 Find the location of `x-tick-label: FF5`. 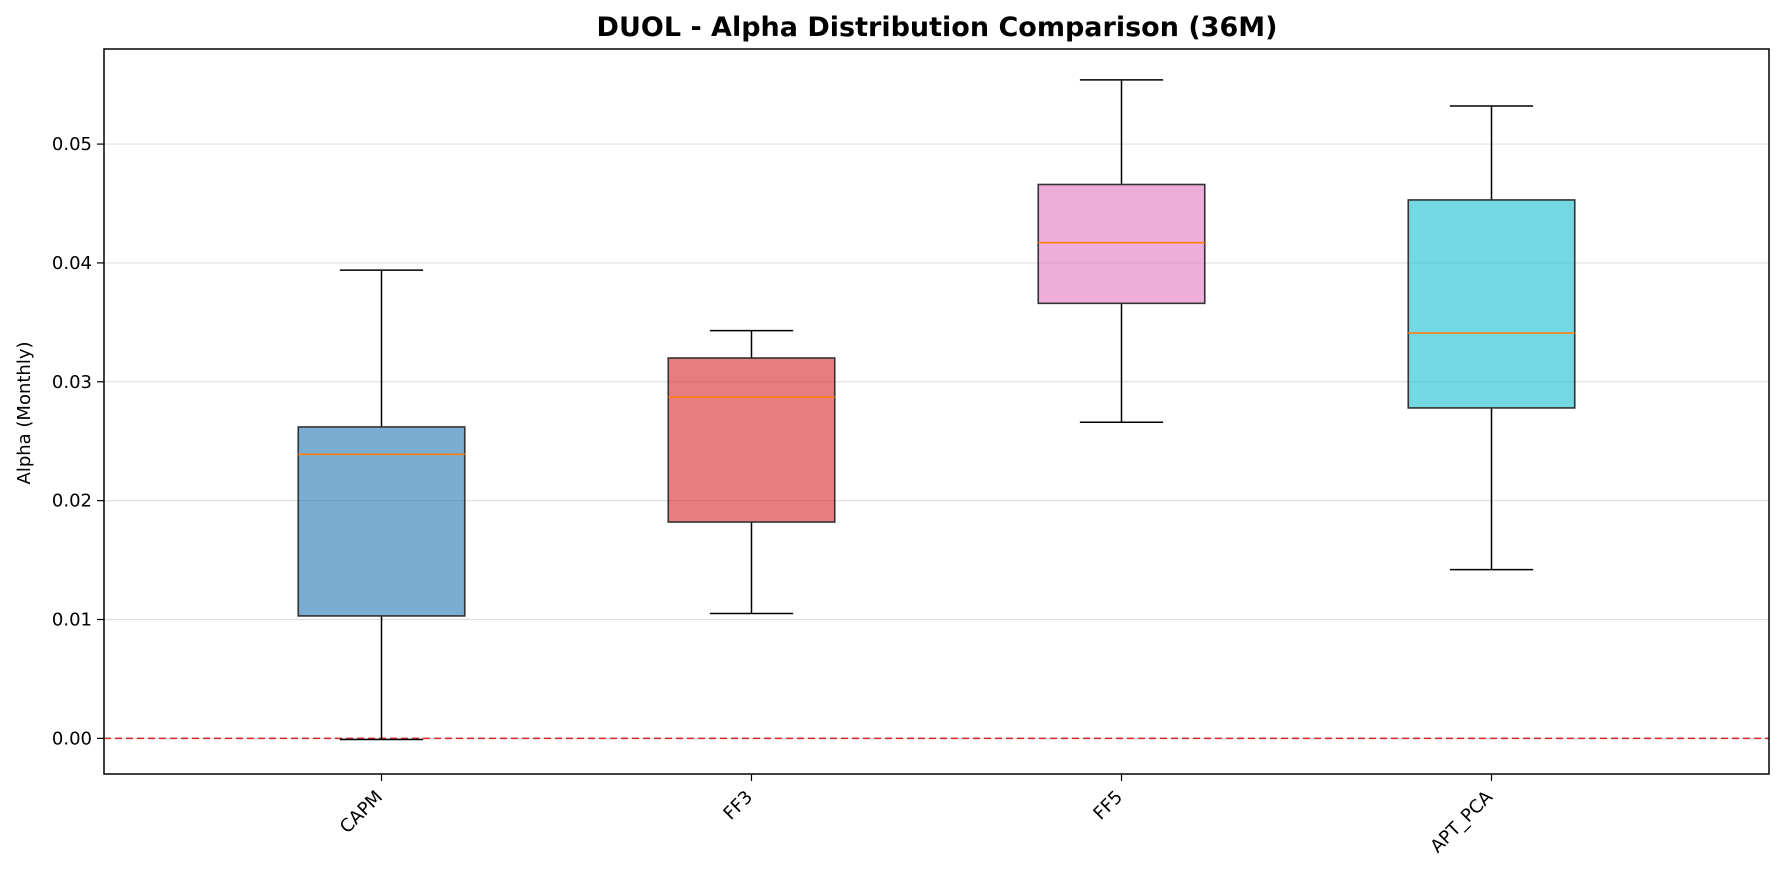

x-tick-label: FF5 is located at coordinates (1108, 806).